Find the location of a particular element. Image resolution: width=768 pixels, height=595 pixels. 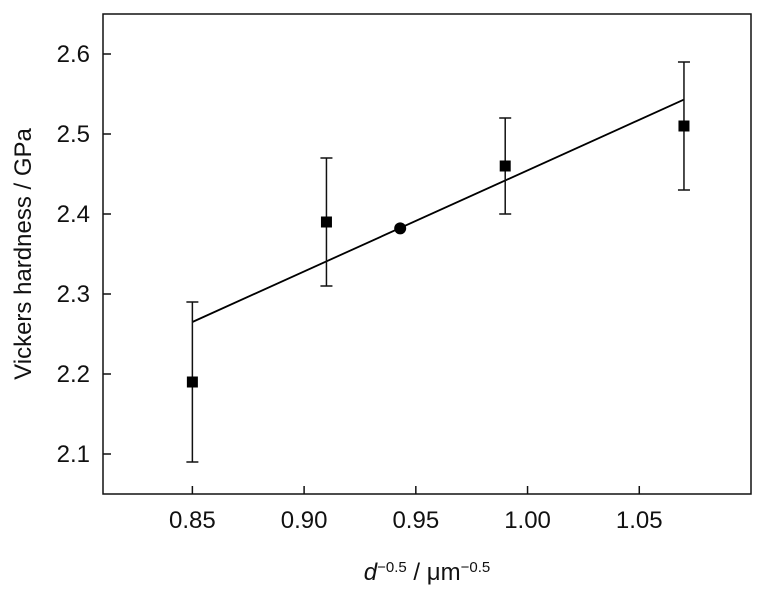

y-tick-label: 2.4 is located at coordinates (73, 214).